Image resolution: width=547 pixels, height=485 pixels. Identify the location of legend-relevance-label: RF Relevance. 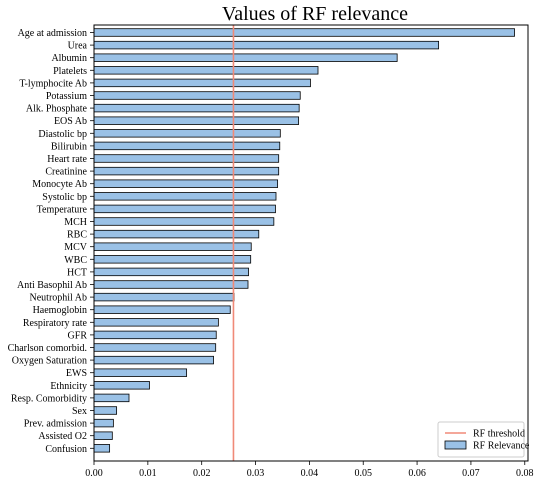
(501, 446).